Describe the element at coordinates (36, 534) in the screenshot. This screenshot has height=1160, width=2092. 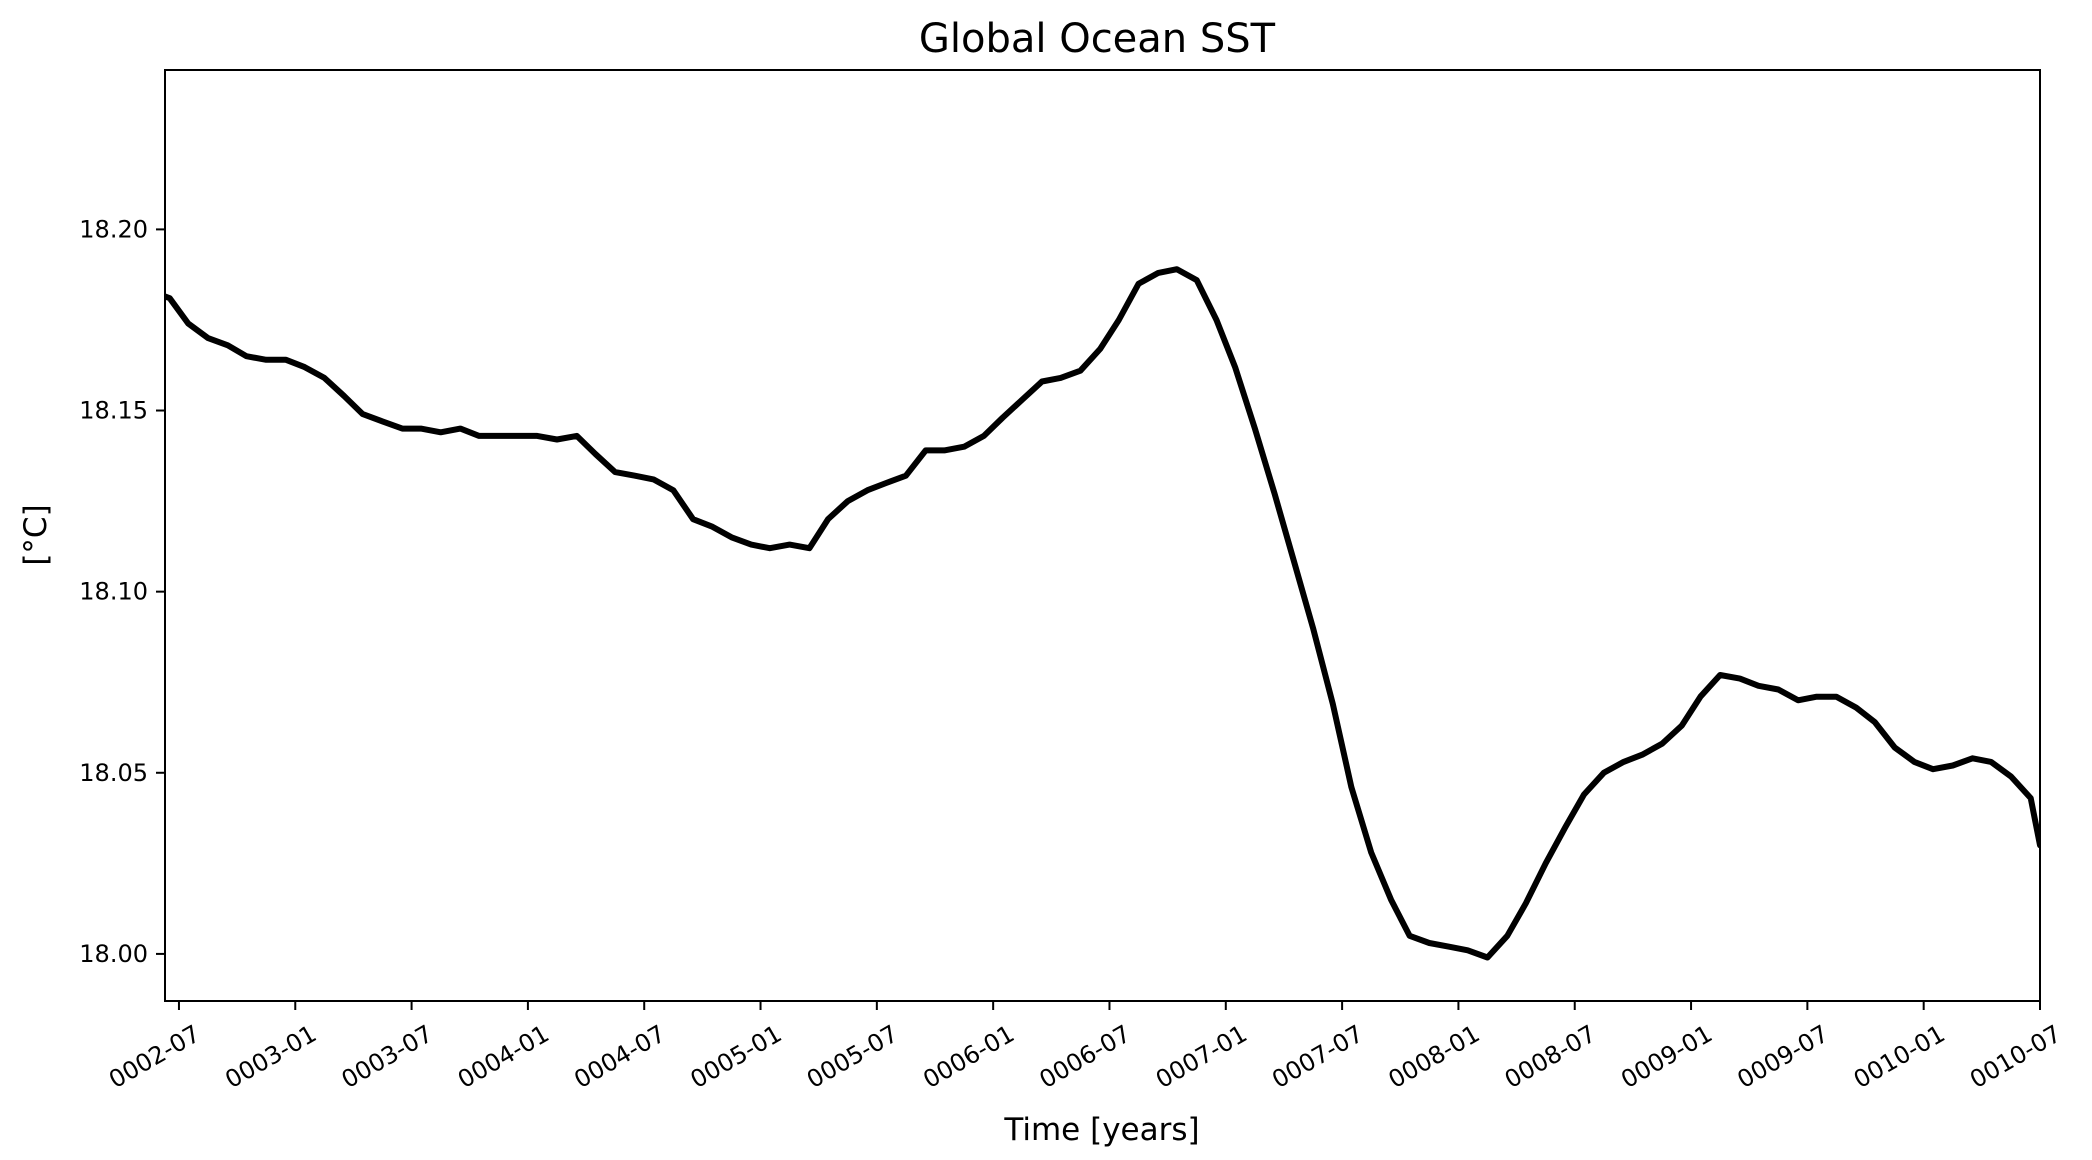
I see `y-axis-label: [°C]` at that location.